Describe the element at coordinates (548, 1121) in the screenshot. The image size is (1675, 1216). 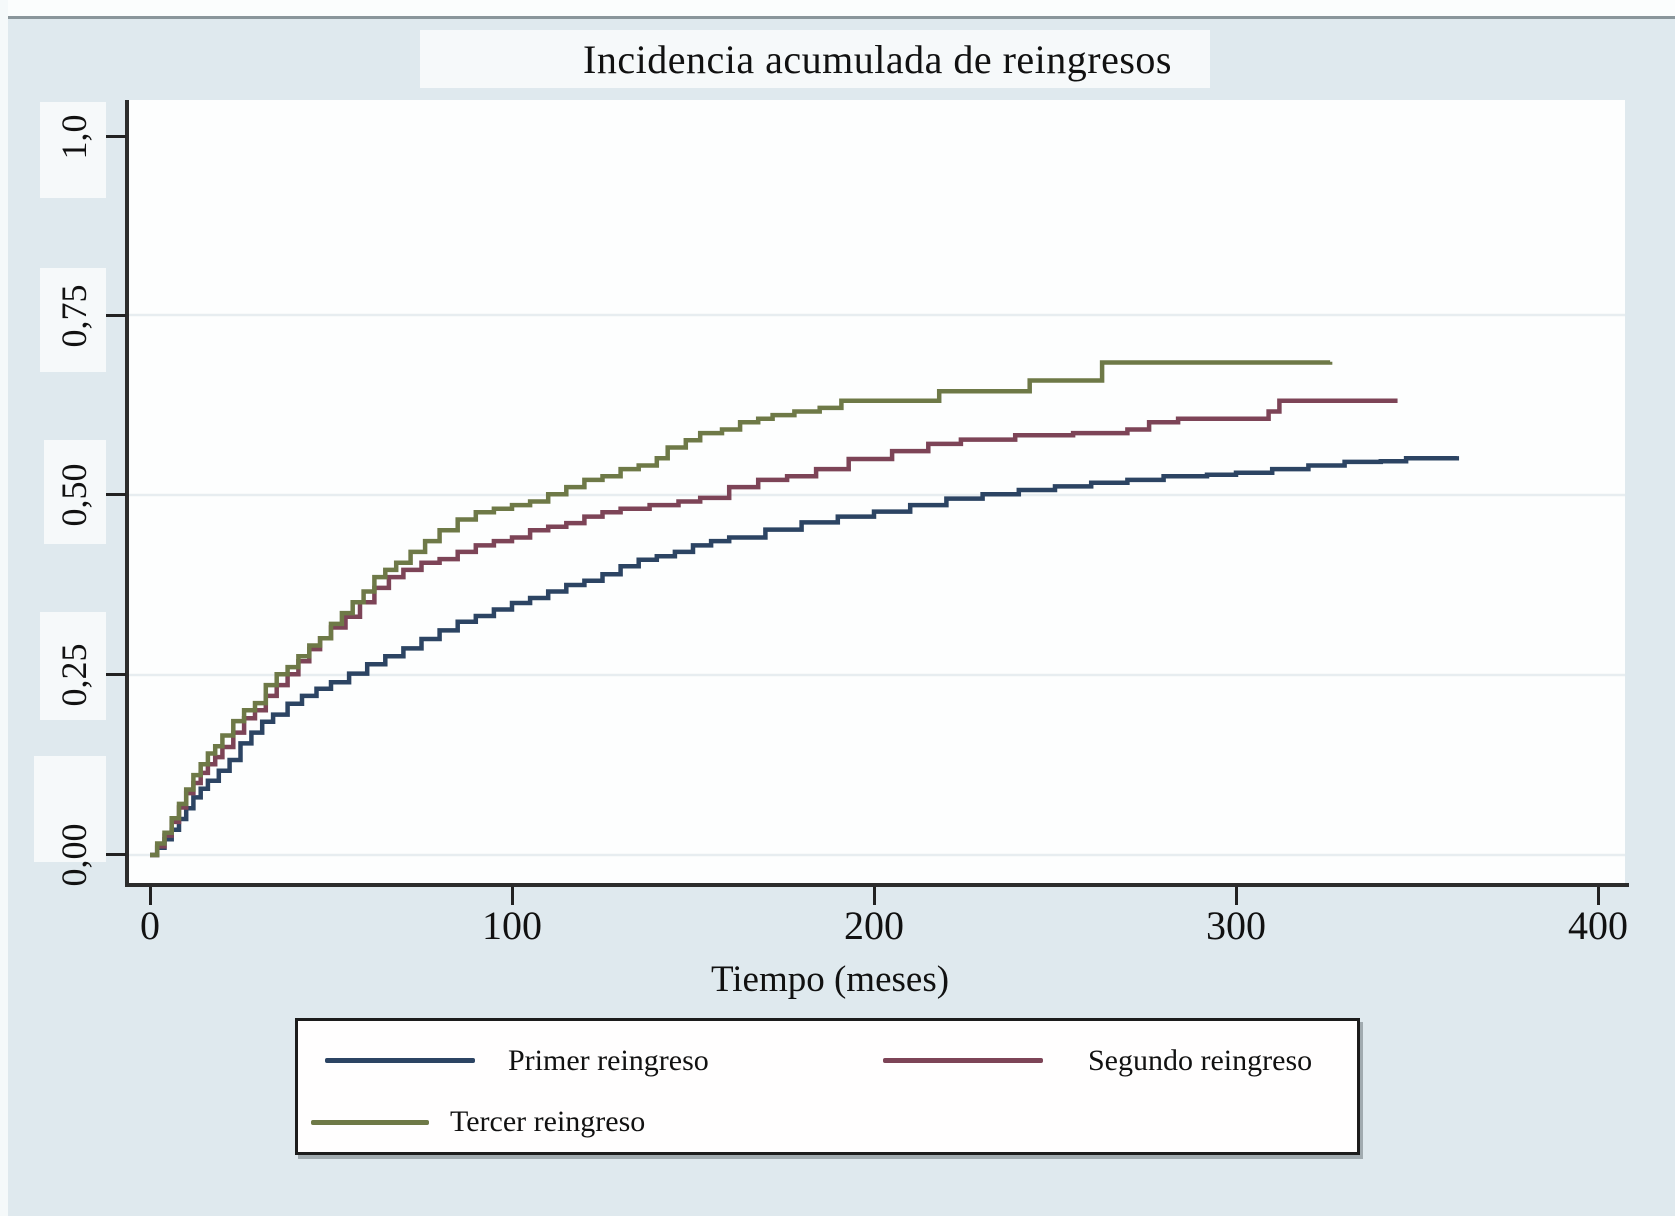
I see `legend-label-tercer-reingreso: Tercer reingreso` at that location.